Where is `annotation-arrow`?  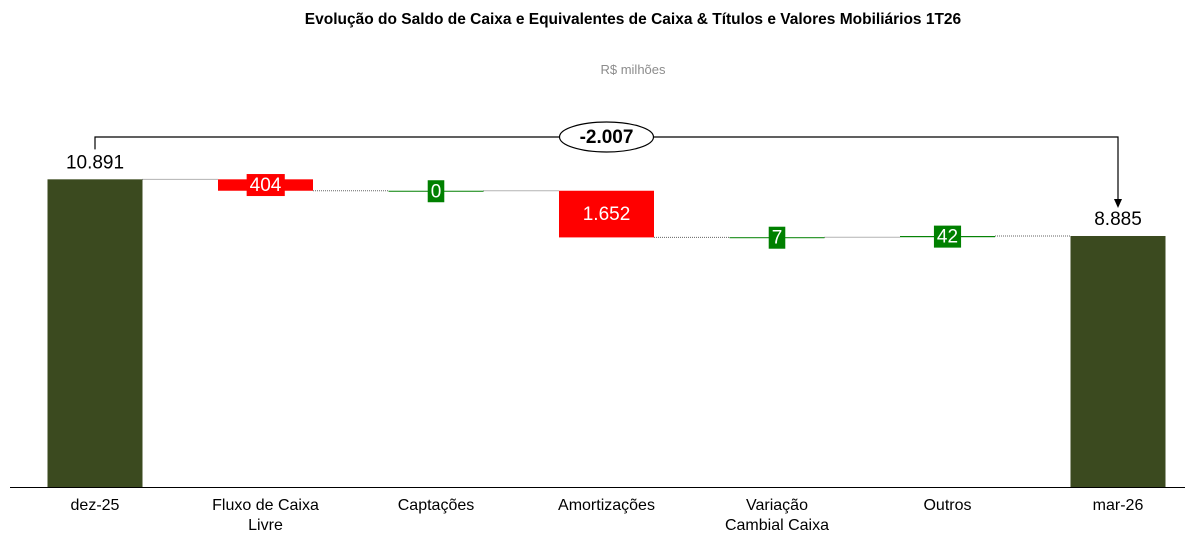 annotation-arrow is located at coordinates (1118, 203).